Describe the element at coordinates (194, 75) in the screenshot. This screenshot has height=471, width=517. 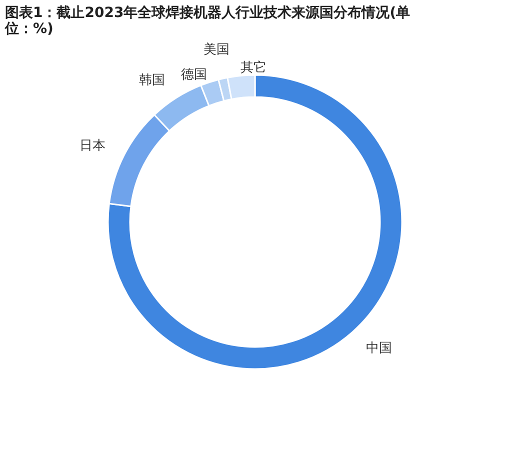
I see `slice-label: 德国` at that location.